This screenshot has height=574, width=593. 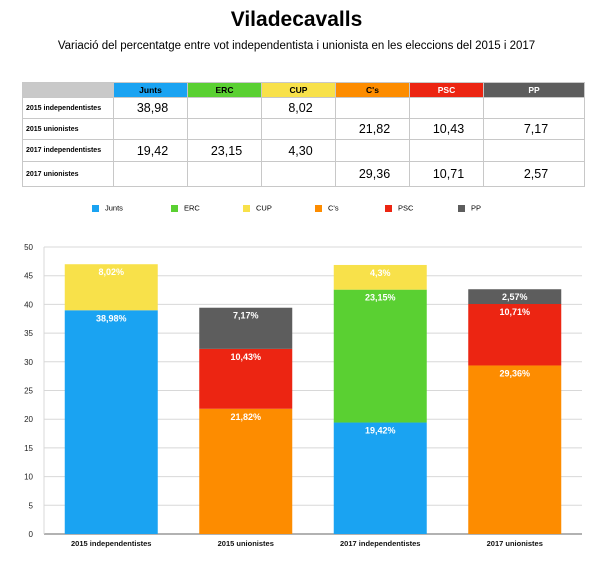 I want to click on legend-label: PSC, so click(x=406, y=208).